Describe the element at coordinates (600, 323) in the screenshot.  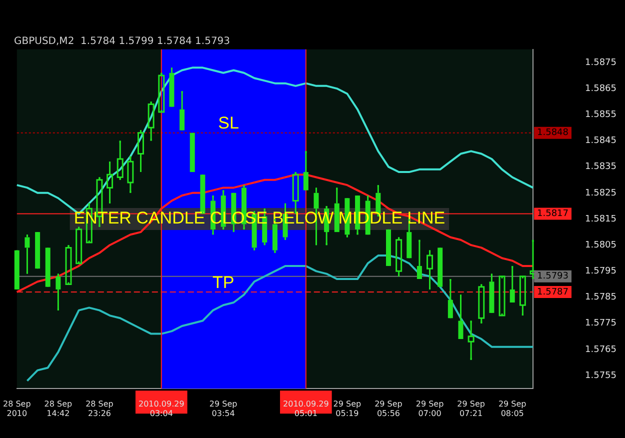
I see `y-tick-label: 1.5775` at that location.